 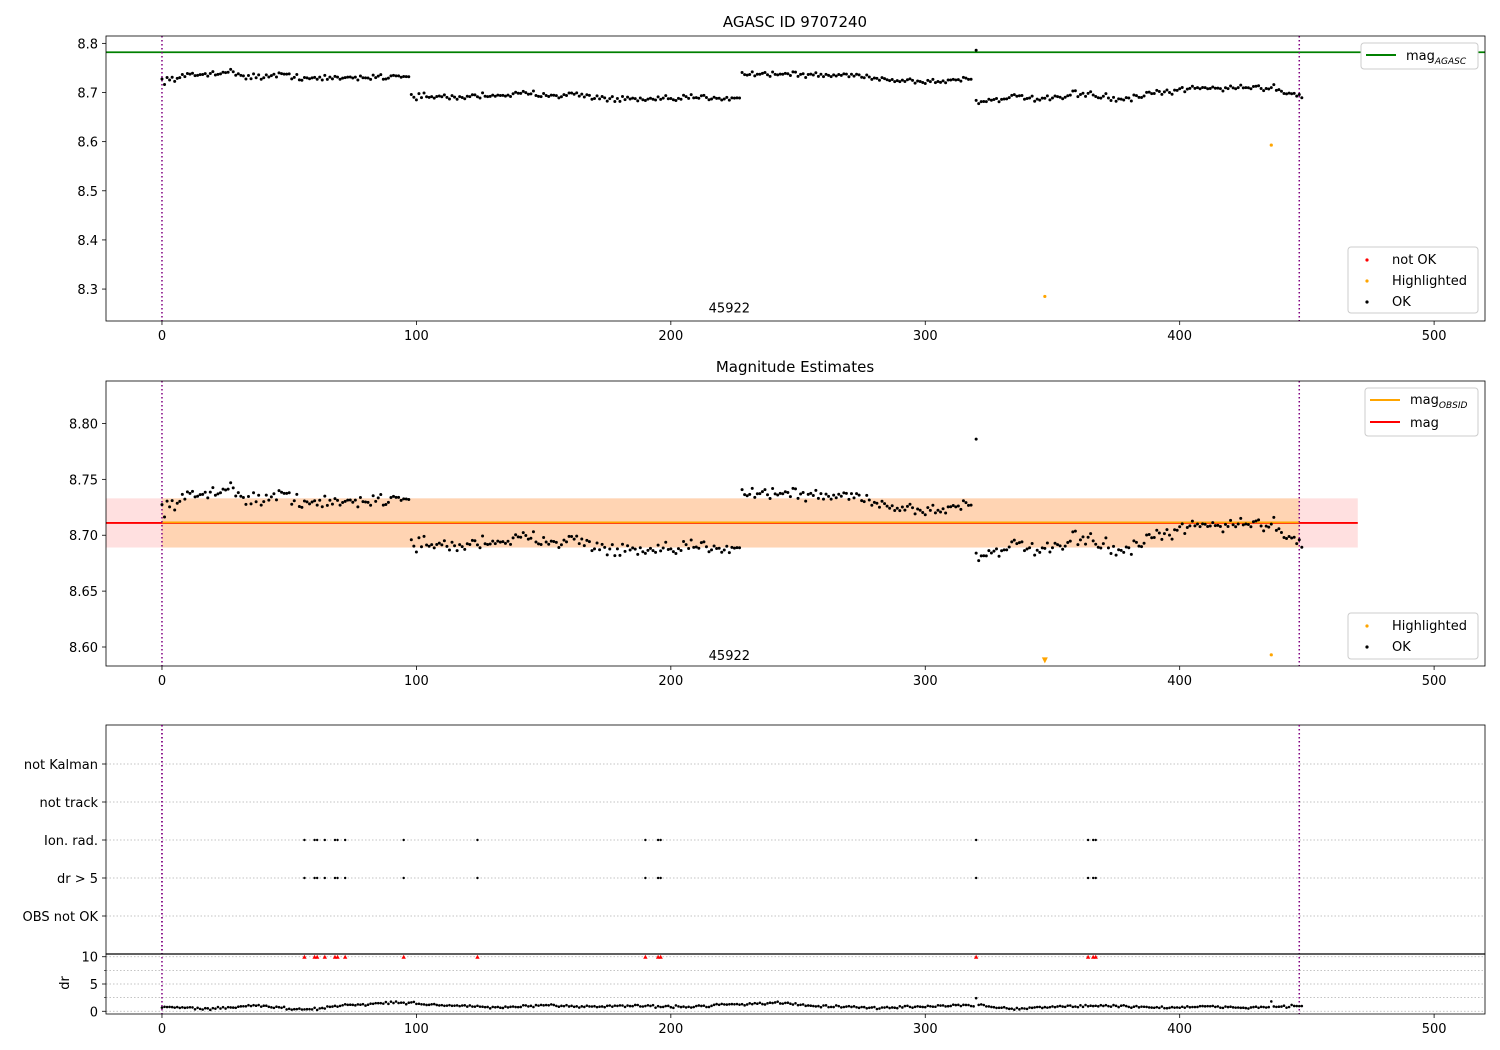 I want to click on magnitude-x-tick-label: 100, so click(x=416, y=681).